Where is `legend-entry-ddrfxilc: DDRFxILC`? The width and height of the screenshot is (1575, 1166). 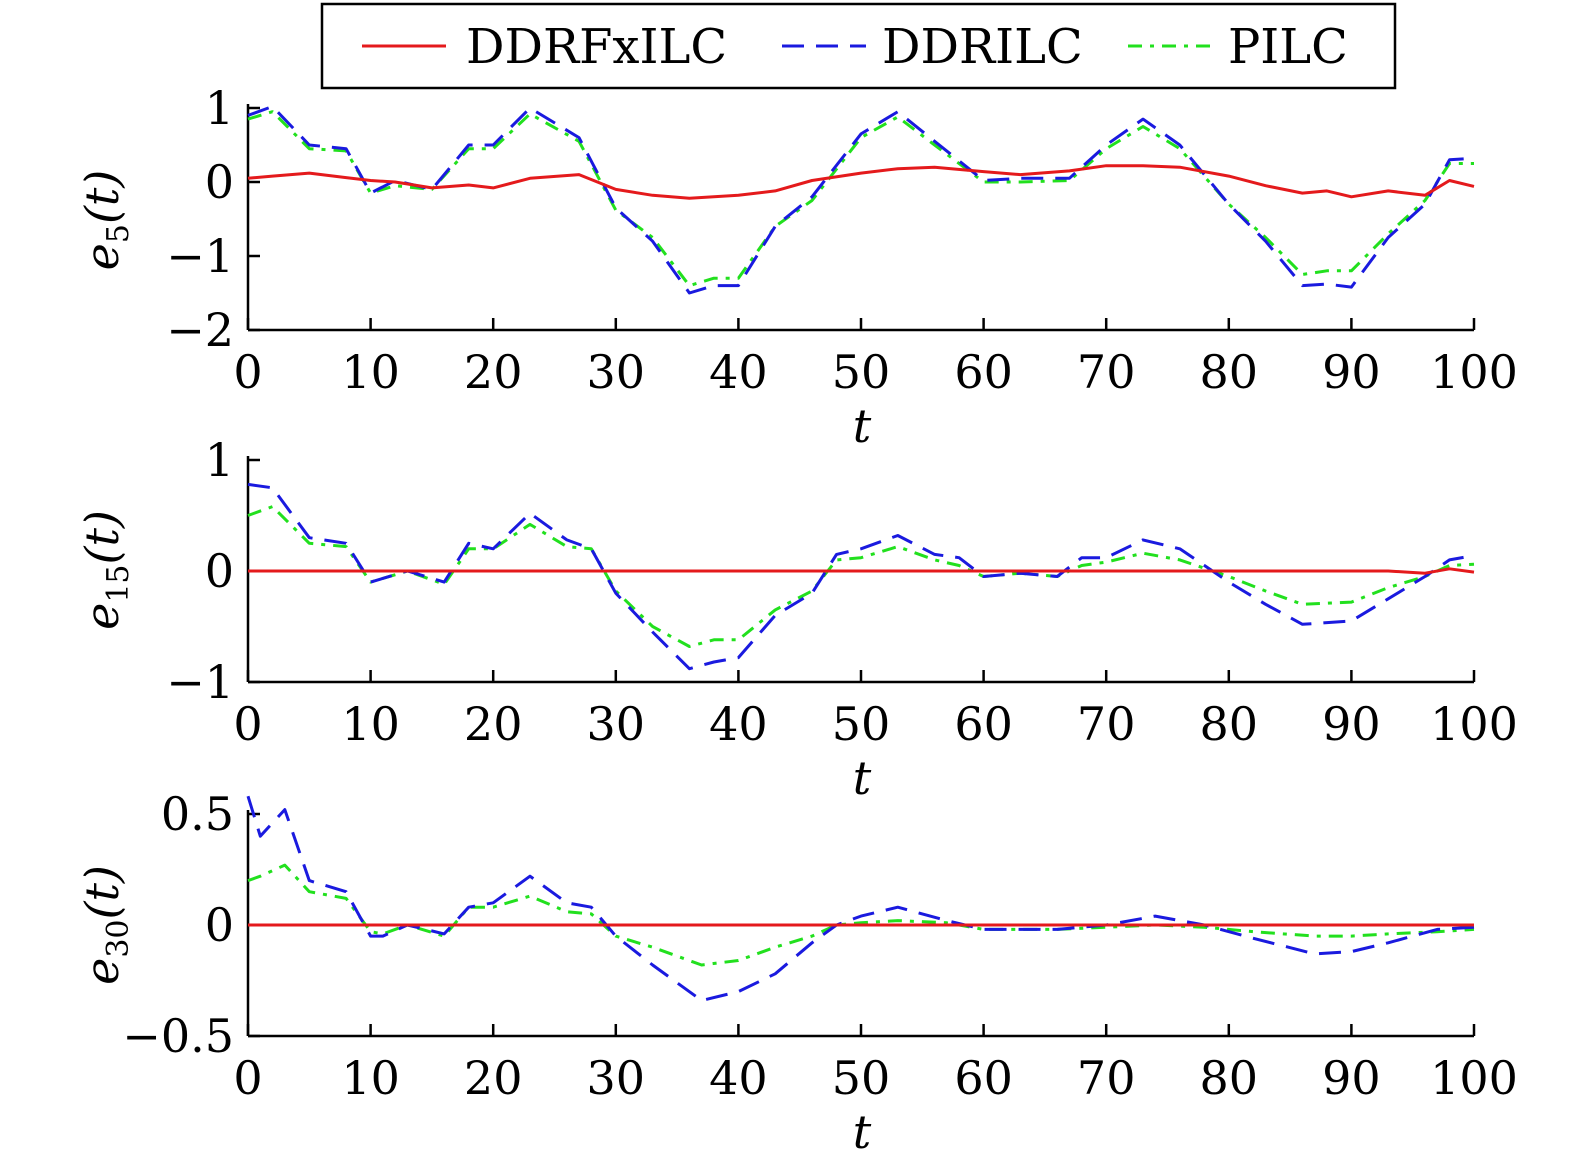
legend-entry-ddrfxilc: DDRFxILC is located at coordinates (544, 47).